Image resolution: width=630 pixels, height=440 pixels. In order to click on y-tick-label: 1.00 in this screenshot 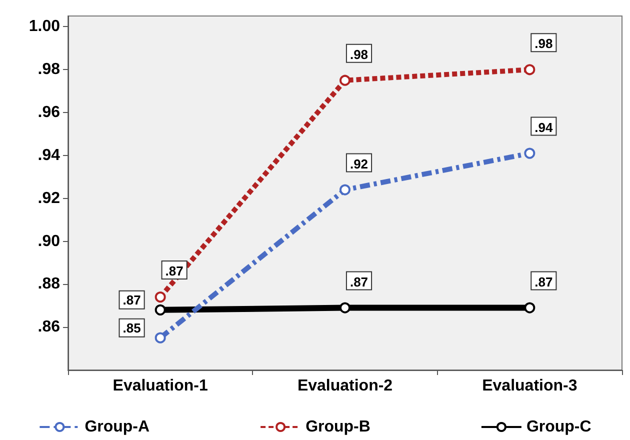, I will do `click(44, 27)`.